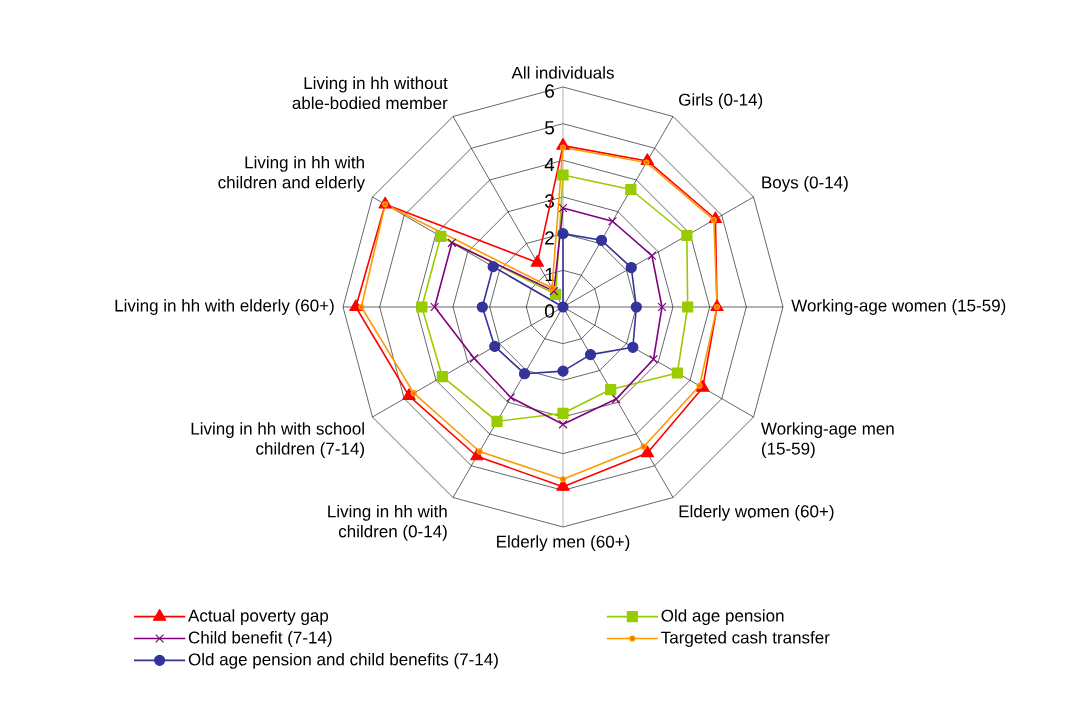  I want to click on y-tick-label: 2, so click(549, 238).